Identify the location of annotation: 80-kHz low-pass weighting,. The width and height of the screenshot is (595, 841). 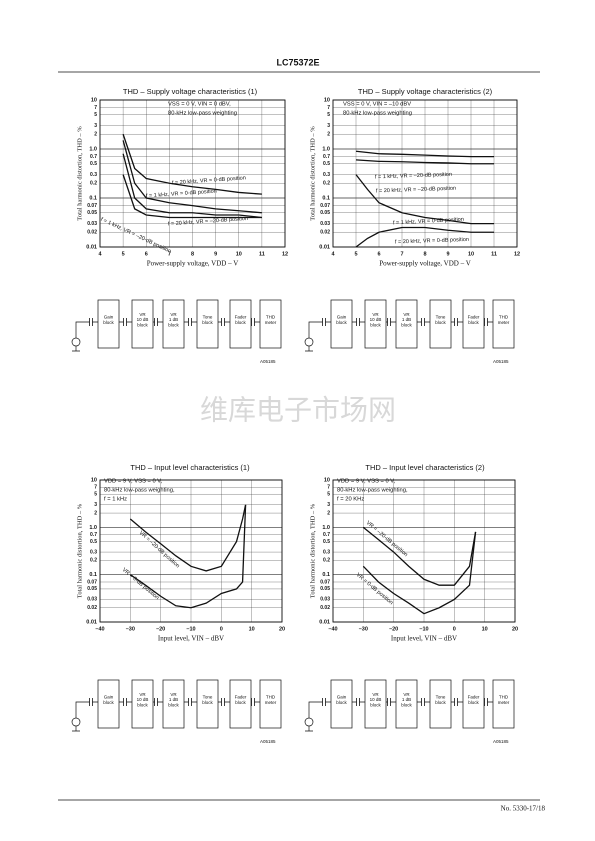
(139, 491).